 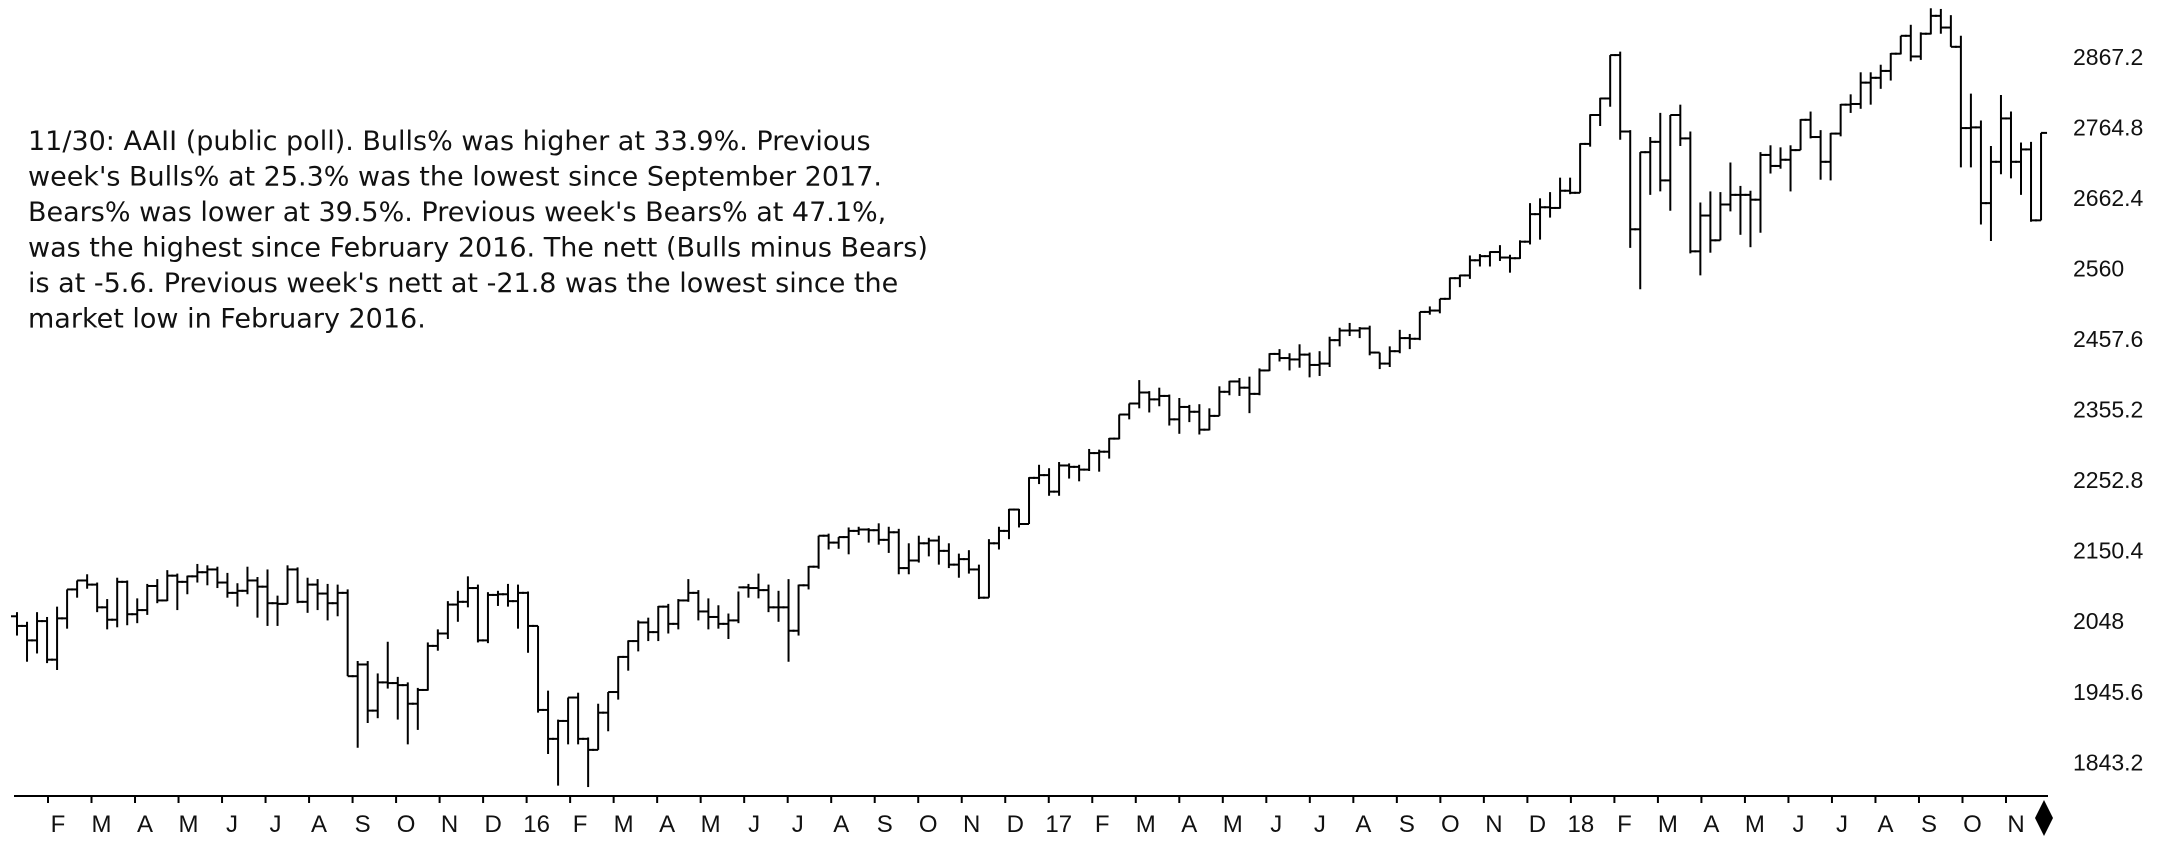 I want to click on y-tick-label: 2560, so click(x=2098, y=269).